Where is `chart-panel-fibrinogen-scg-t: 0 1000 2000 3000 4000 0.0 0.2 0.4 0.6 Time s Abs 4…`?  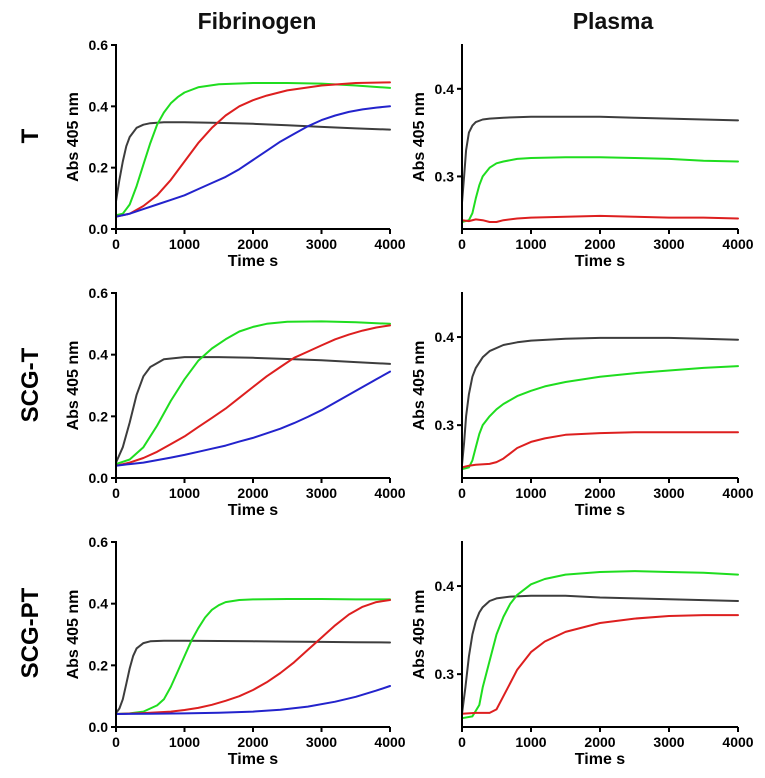 chart-panel-fibrinogen-scg-t: 0 1000 2000 3000 4000 0.0 0.2 0.4 0.6 Time s Abs 4… is located at coordinates (235, 402).